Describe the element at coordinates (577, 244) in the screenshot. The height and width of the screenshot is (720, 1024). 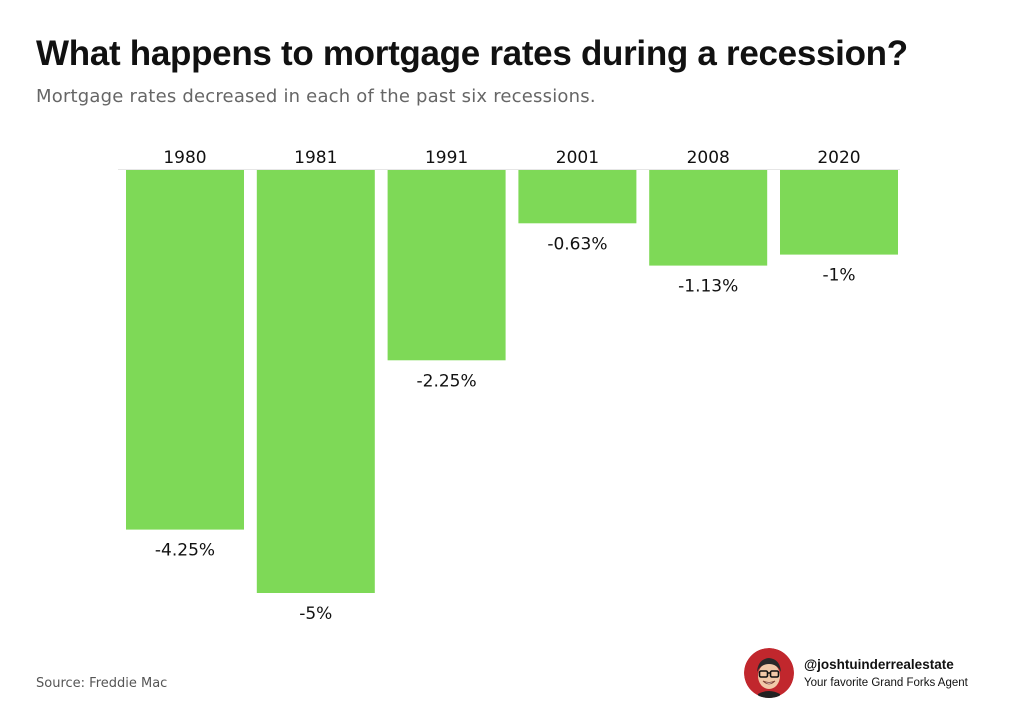
I see `value-label-2001: -0.63%` at that location.